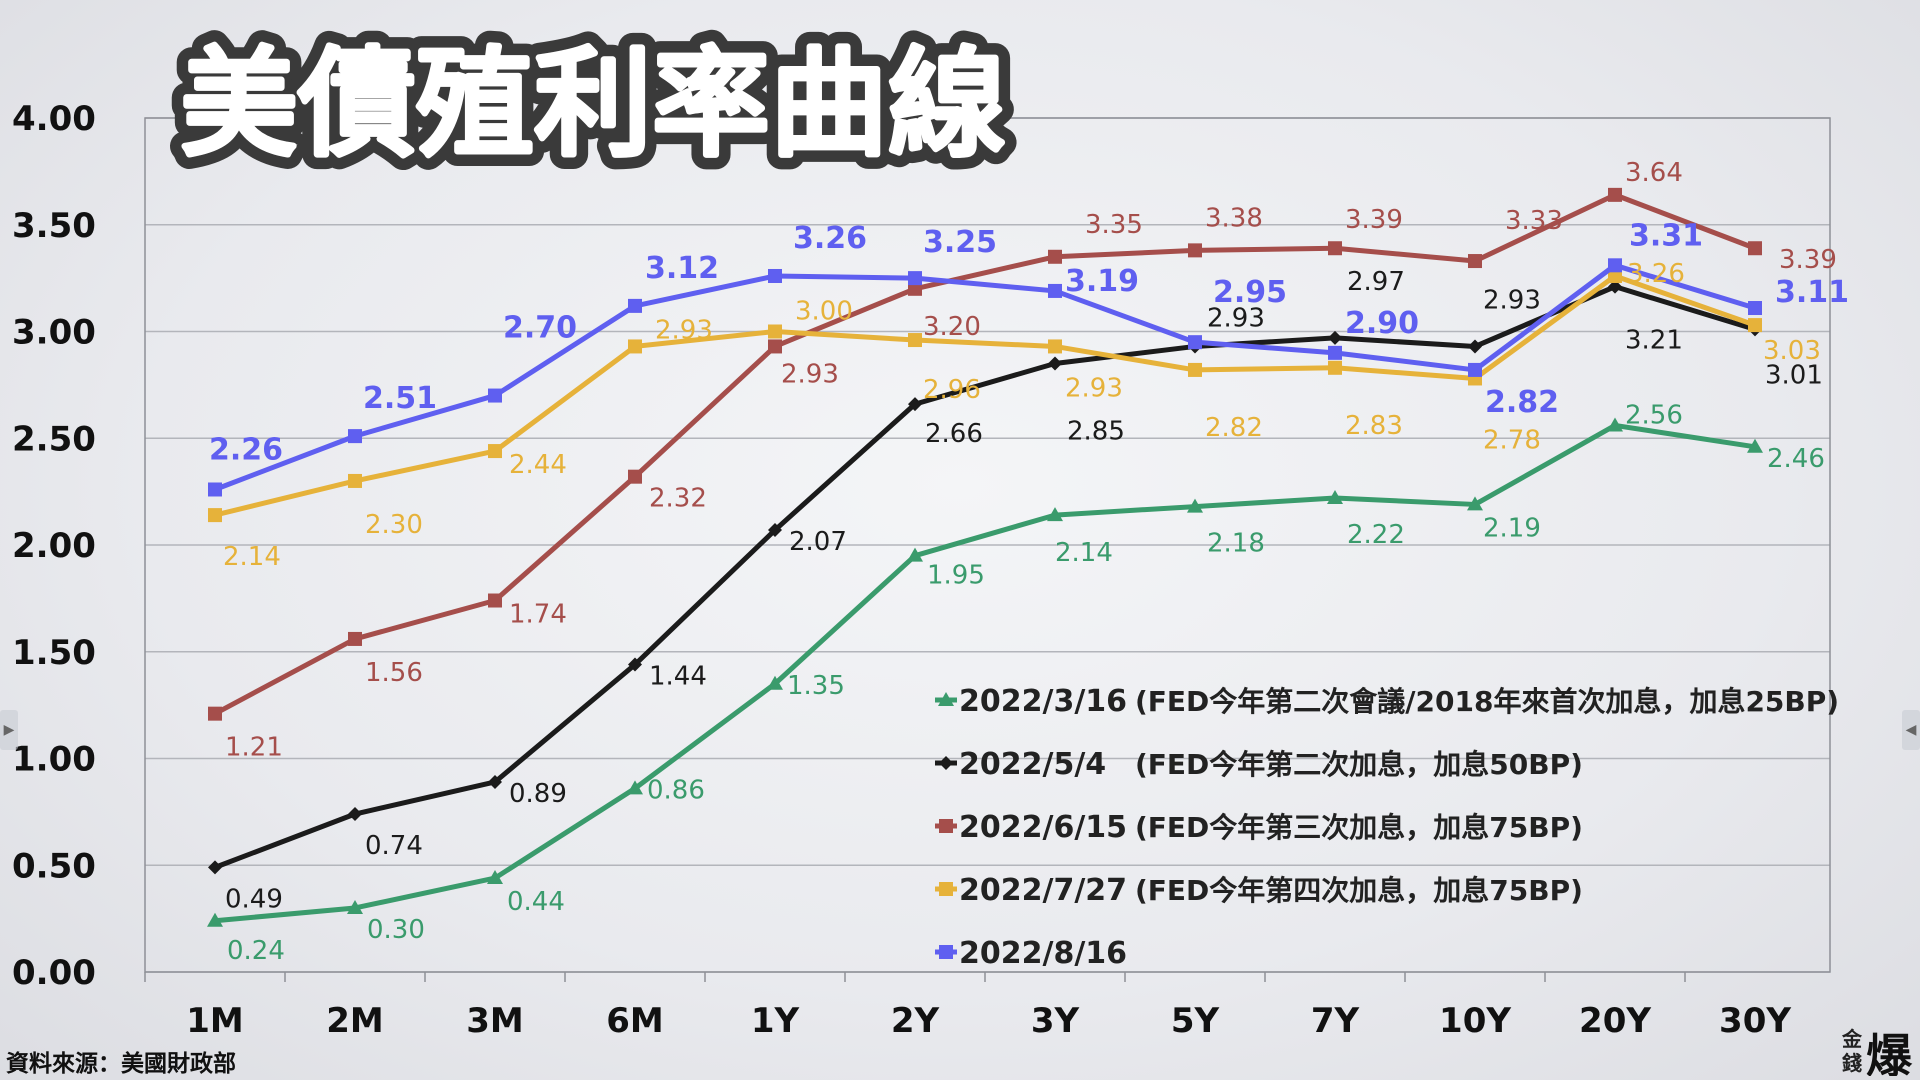 Image resolution: width=1920 pixels, height=1080 pixels. What do you see at coordinates (1043, 890) in the screenshot?
I see `legend-entry-name: 2022/7/27` at bounding box center [1043, 890].